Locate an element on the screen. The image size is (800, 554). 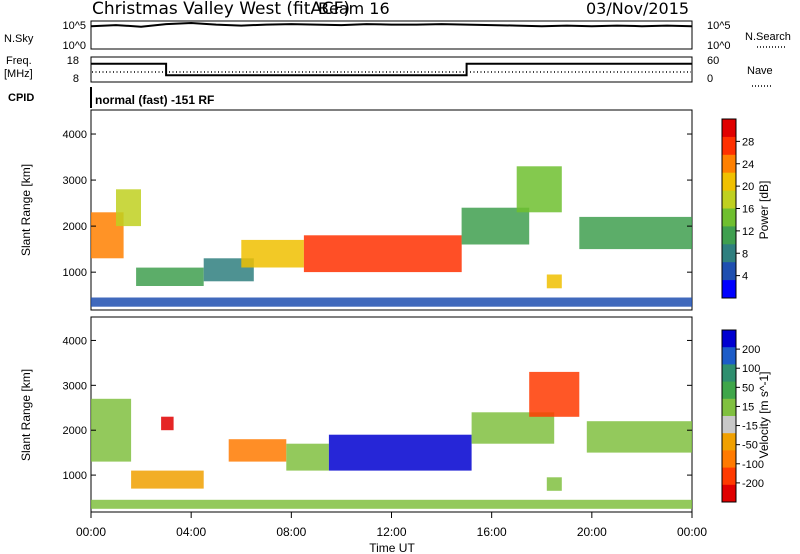
x-tick-label-6: 00:00 is located at coordinates (692, 532).